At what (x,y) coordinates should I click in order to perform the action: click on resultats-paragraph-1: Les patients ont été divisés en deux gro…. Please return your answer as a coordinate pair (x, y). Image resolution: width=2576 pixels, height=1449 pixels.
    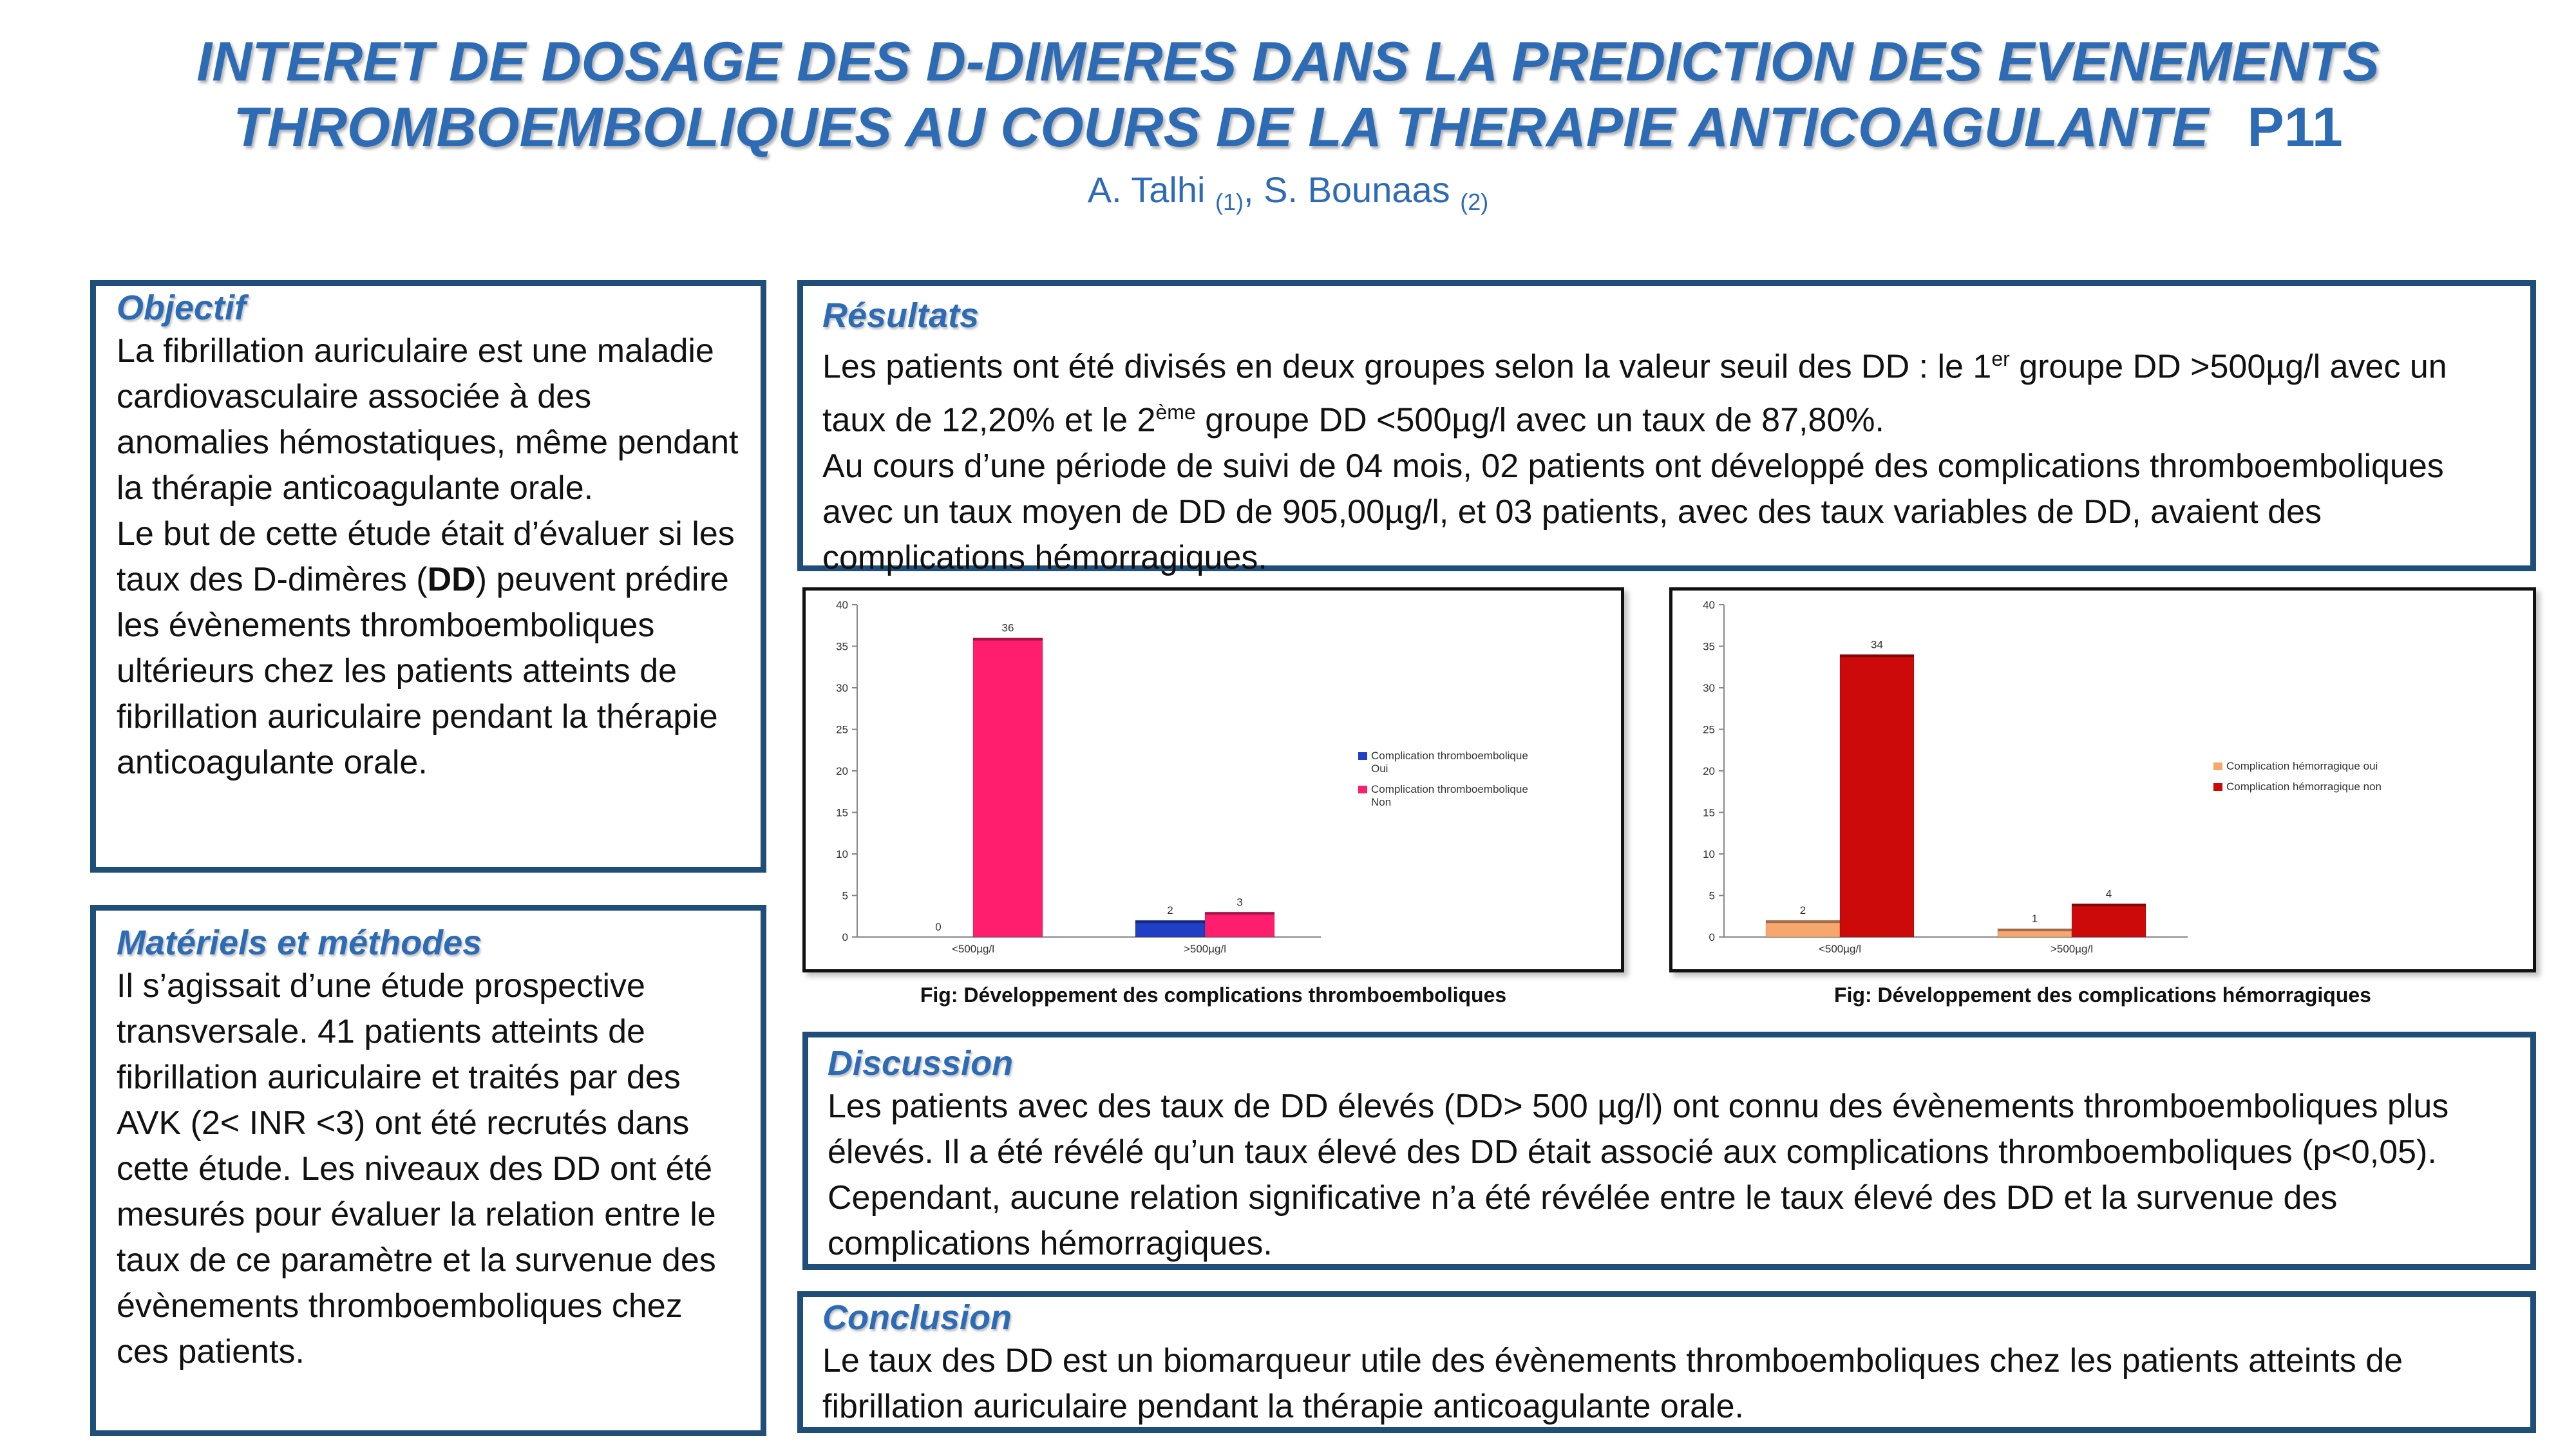
    Looking at the image, I should click on (1667, 390).